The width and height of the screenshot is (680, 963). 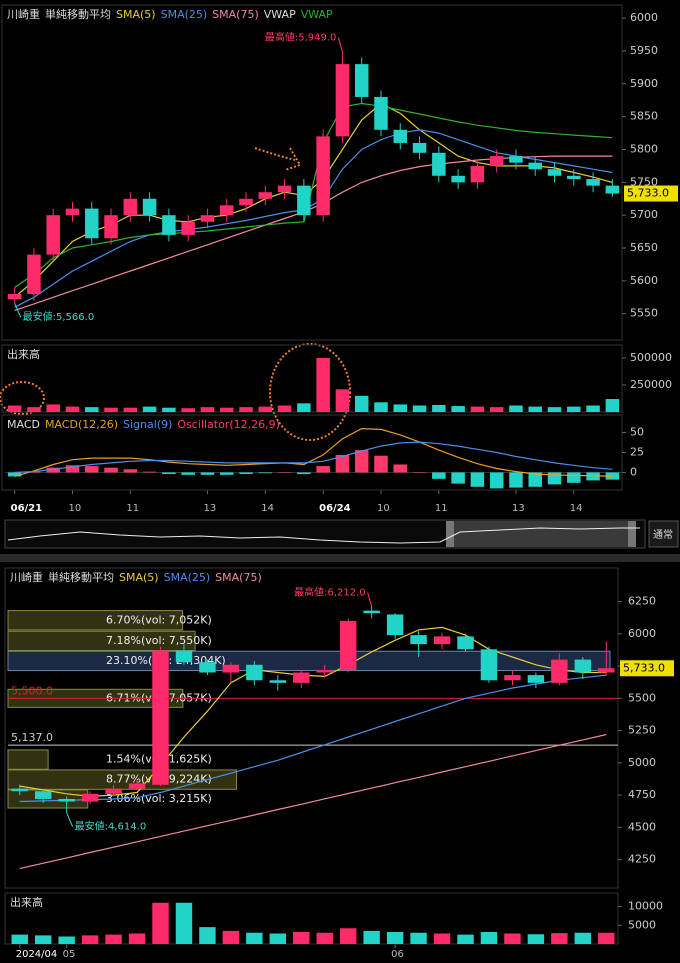 I want to click on mode-button, so click(x=663, y=534).